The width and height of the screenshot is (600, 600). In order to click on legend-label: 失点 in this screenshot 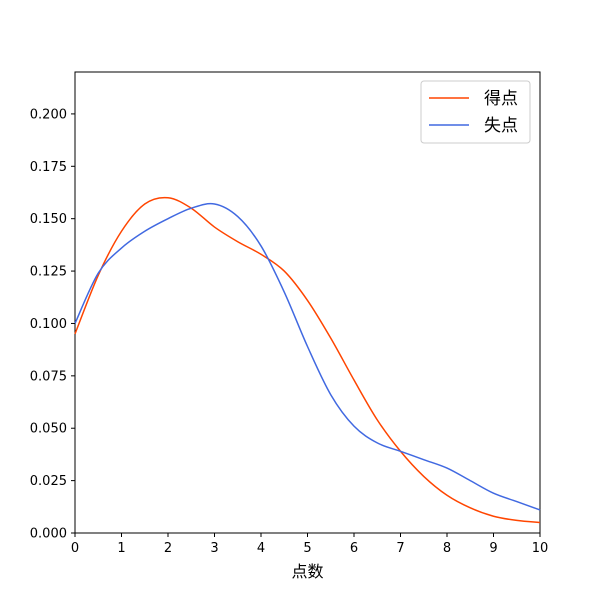, I will do `click(501, 126)`.